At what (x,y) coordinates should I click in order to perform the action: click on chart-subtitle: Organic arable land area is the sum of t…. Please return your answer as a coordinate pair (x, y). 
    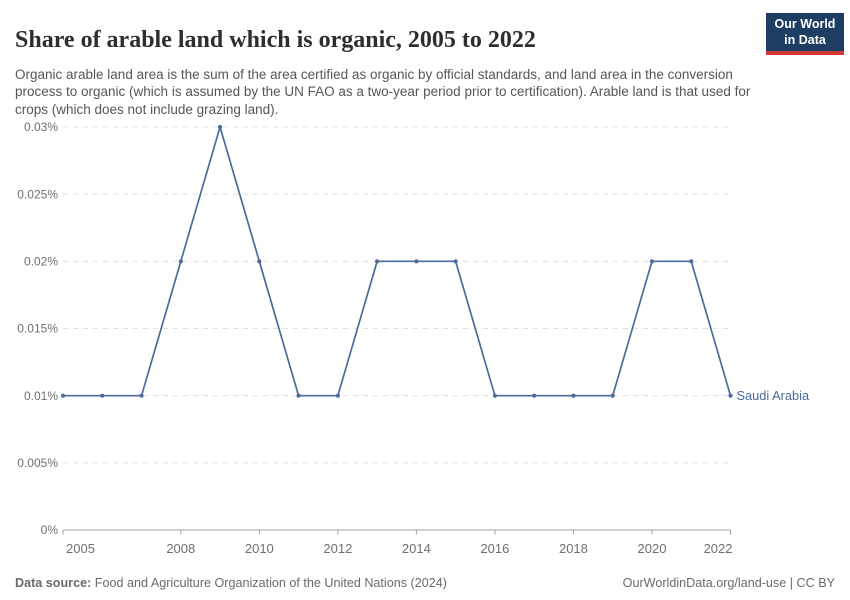
    Looking at the image, I should click on (383, 92).